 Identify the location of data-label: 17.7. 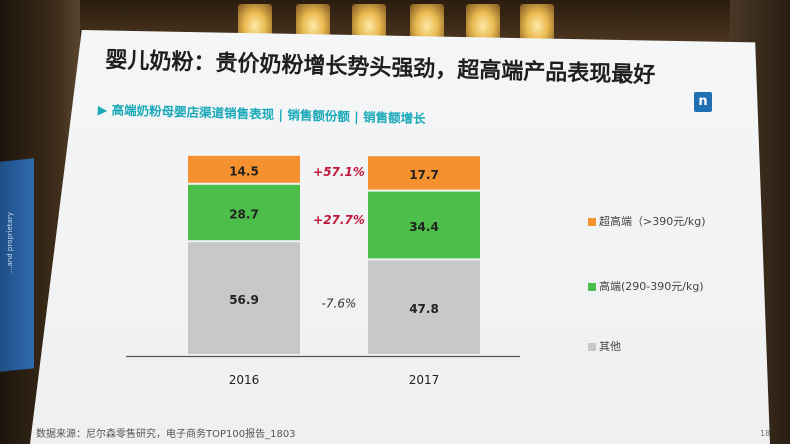
(424, 175).